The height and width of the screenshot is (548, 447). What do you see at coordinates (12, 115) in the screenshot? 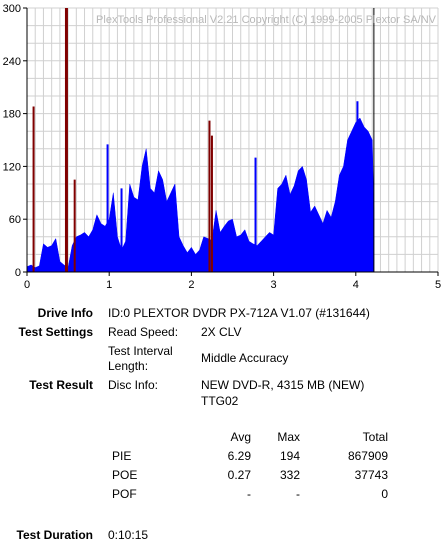
I see `y-tick-label: 180` at bounding box center [12, 115].